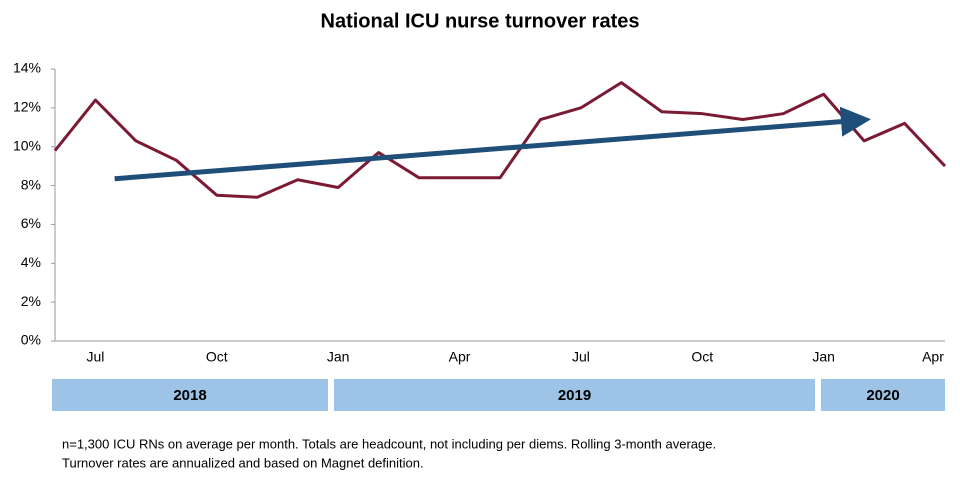 This screenshot has height=481, width=960. I want to click on trend-arrow, so click(492, 144).